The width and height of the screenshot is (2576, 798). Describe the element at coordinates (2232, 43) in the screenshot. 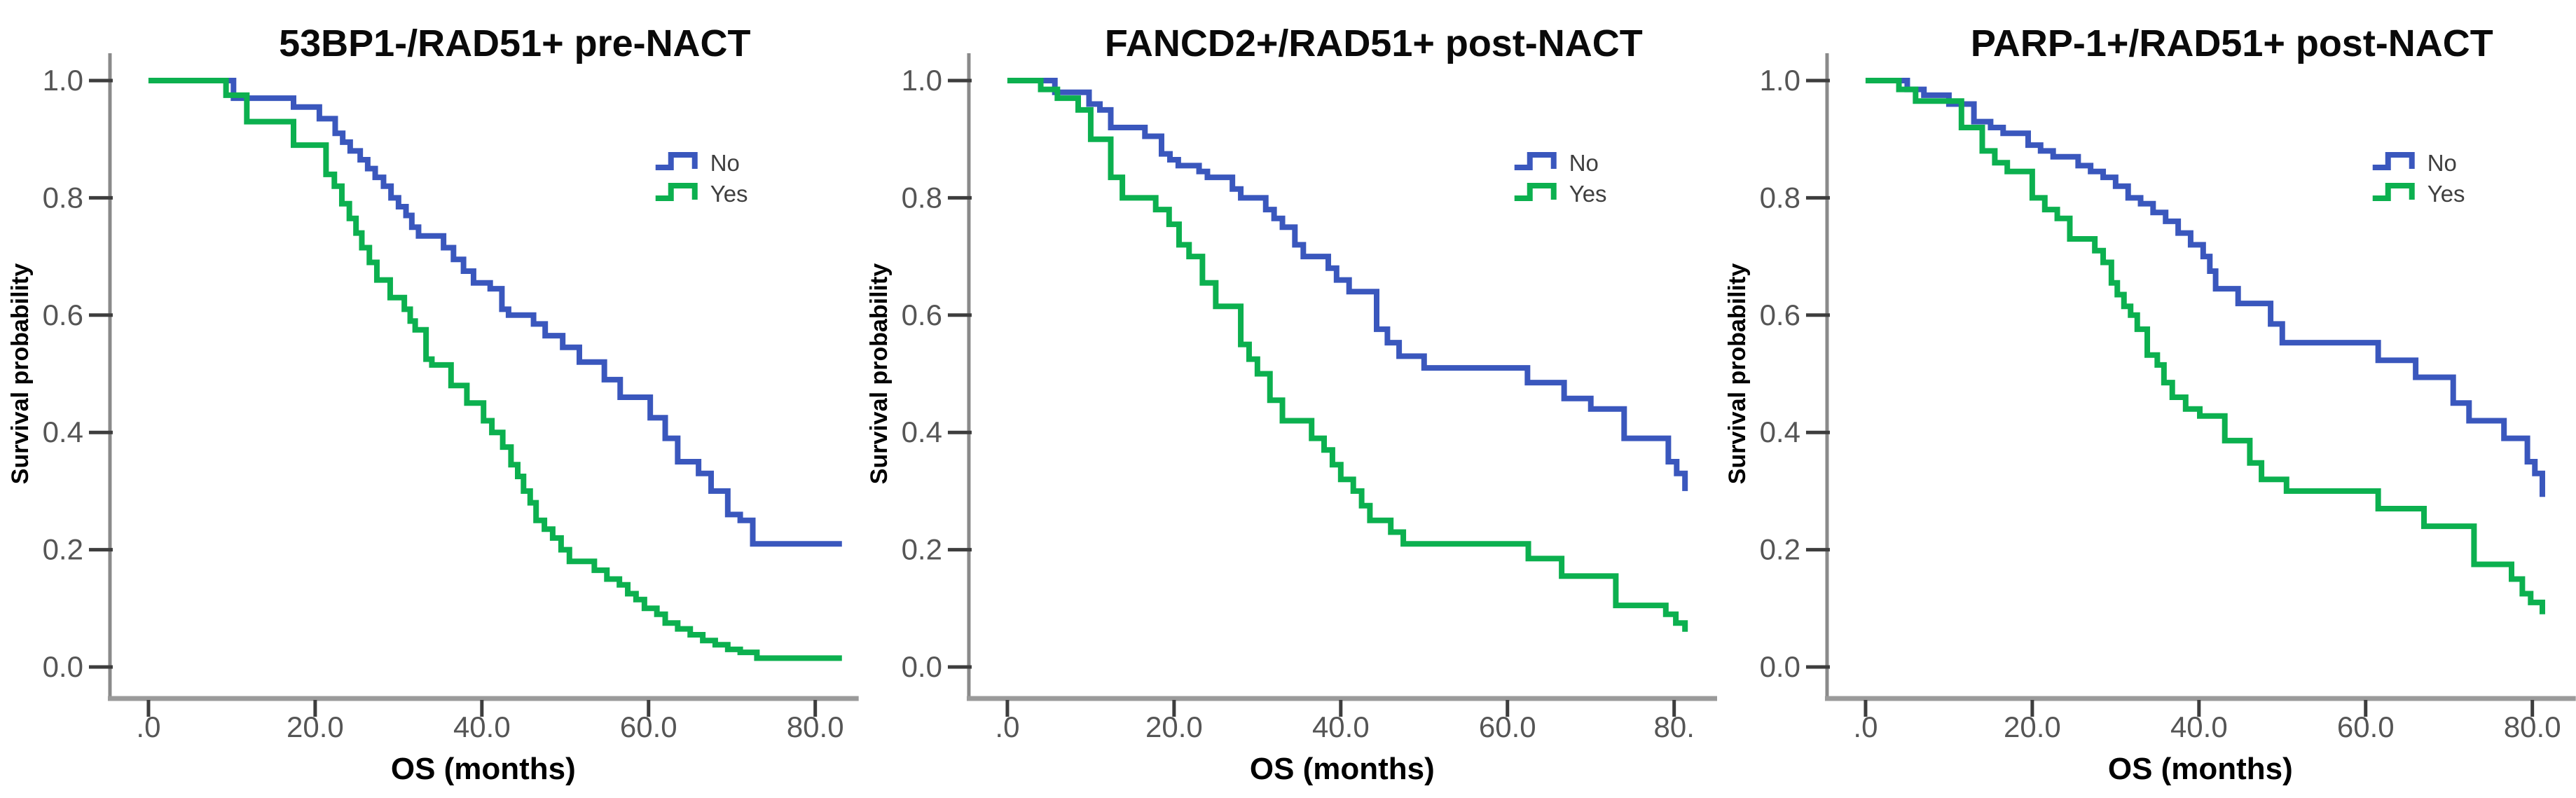

I see `chart-title: PARP-1+/RAD51+ post-NACT` at that location.